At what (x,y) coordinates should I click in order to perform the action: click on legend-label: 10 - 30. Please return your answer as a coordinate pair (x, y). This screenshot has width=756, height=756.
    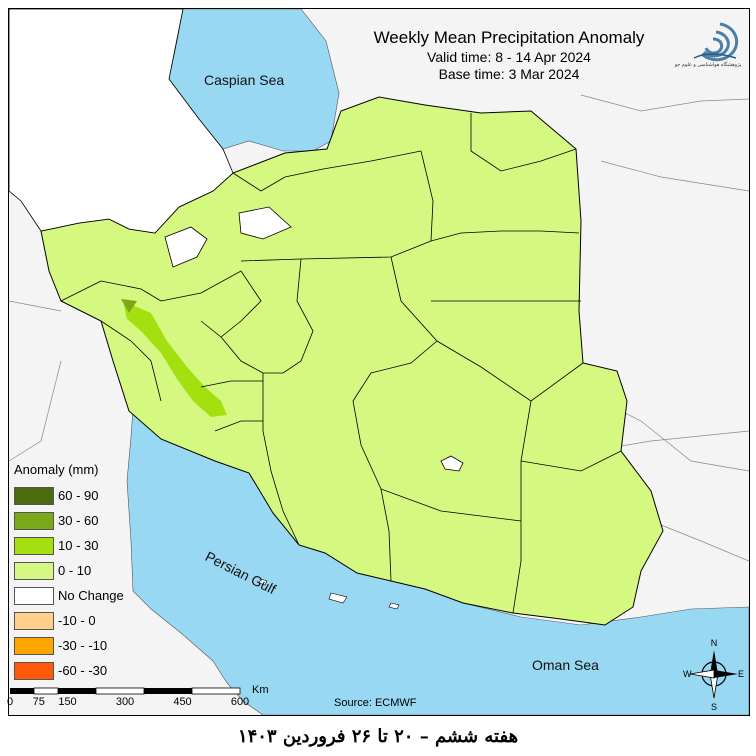
    Looking at the image, I should click on (78, 545).